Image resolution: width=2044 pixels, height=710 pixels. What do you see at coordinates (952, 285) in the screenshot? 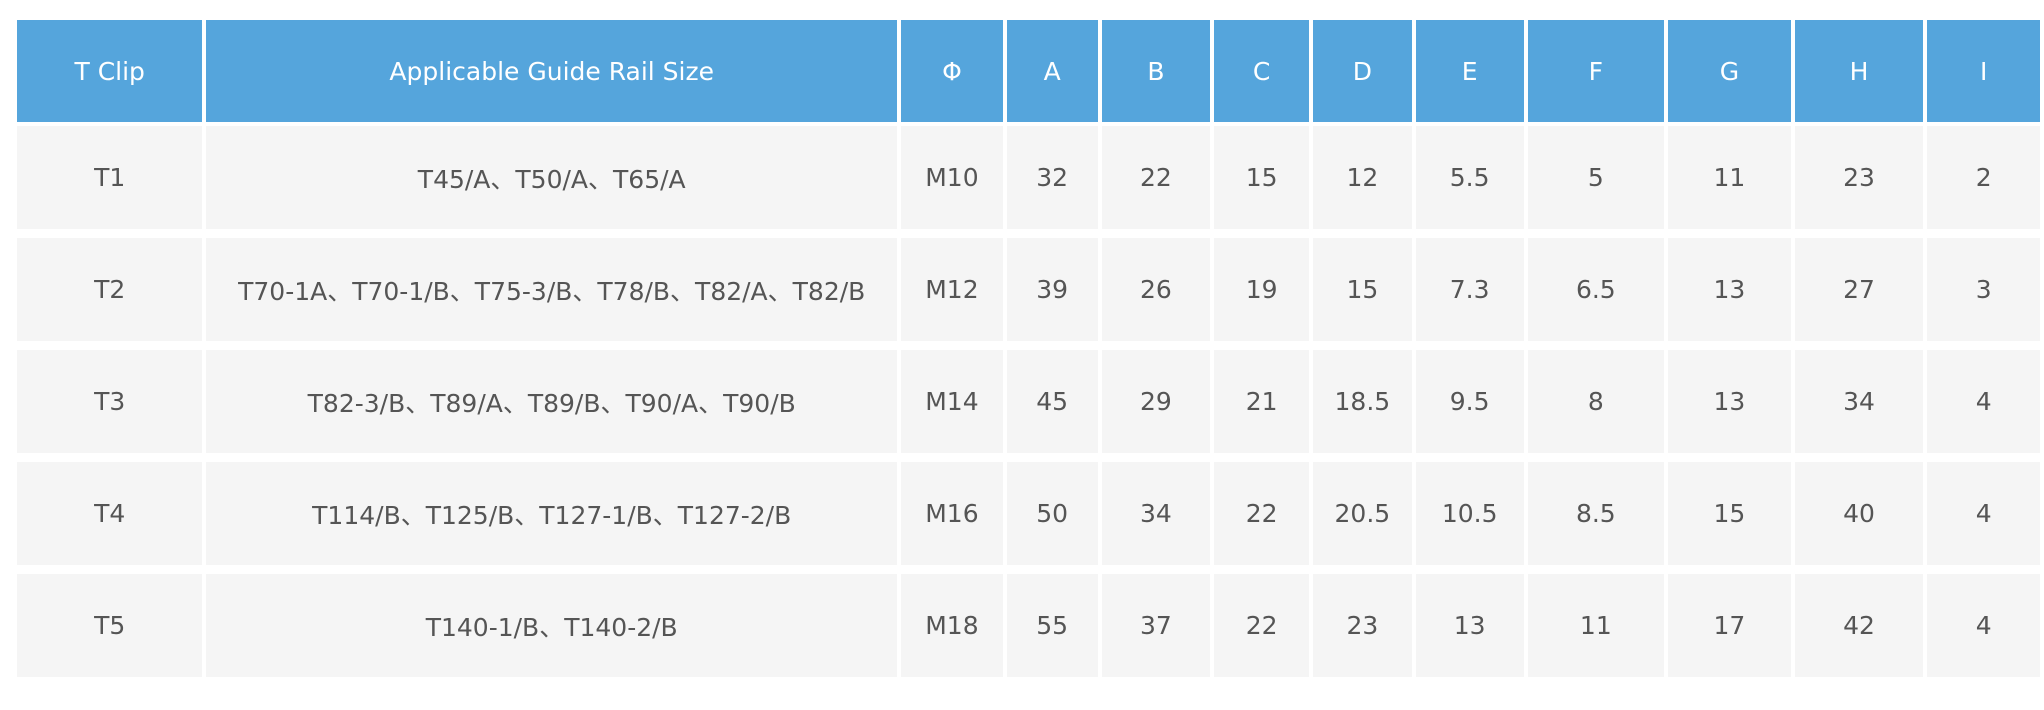
I see `table-cell: M12` at bounding box center [952, 285].